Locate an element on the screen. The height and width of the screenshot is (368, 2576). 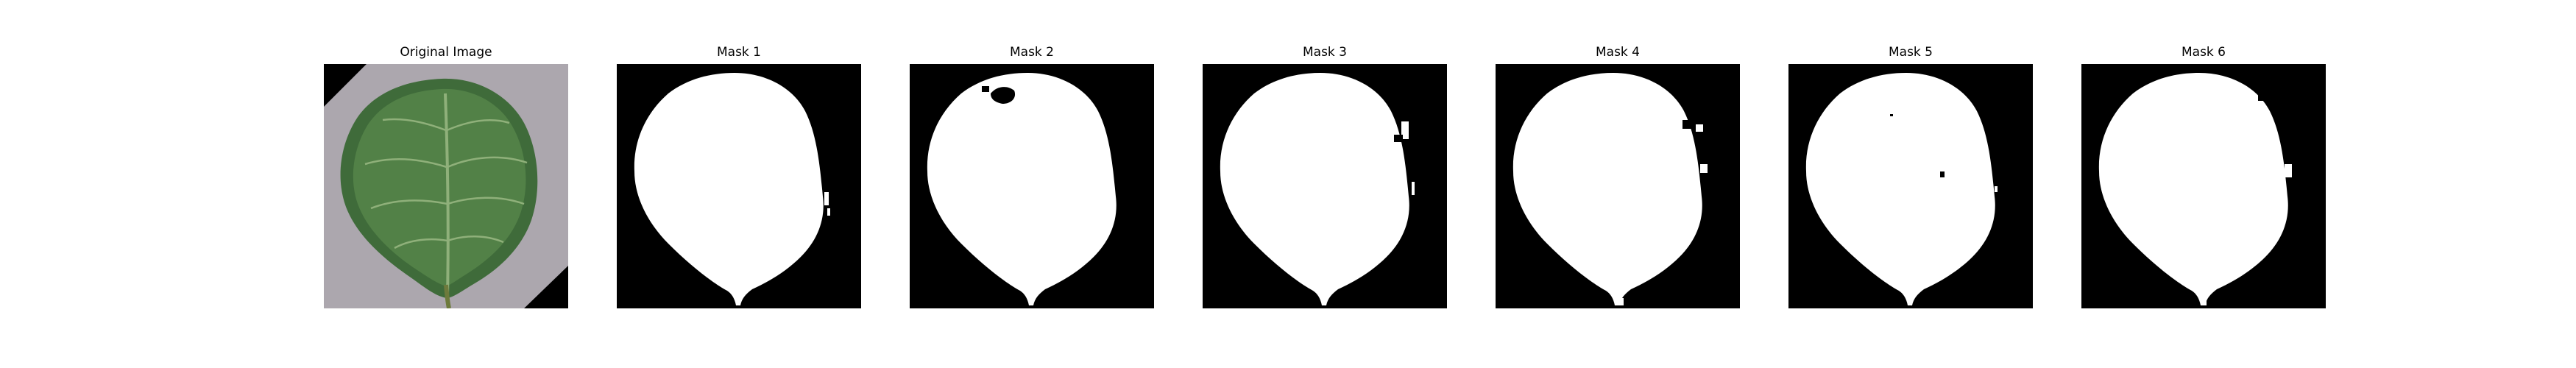
panel-title: Original Image is located at coordinates (446, 52).